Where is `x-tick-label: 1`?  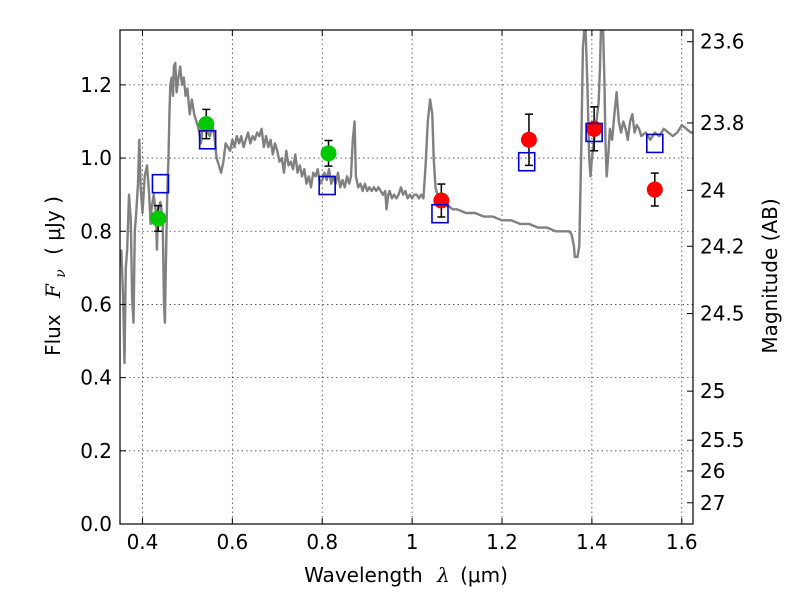 x-tick-label: 1 is located at coordinates (412, 542).